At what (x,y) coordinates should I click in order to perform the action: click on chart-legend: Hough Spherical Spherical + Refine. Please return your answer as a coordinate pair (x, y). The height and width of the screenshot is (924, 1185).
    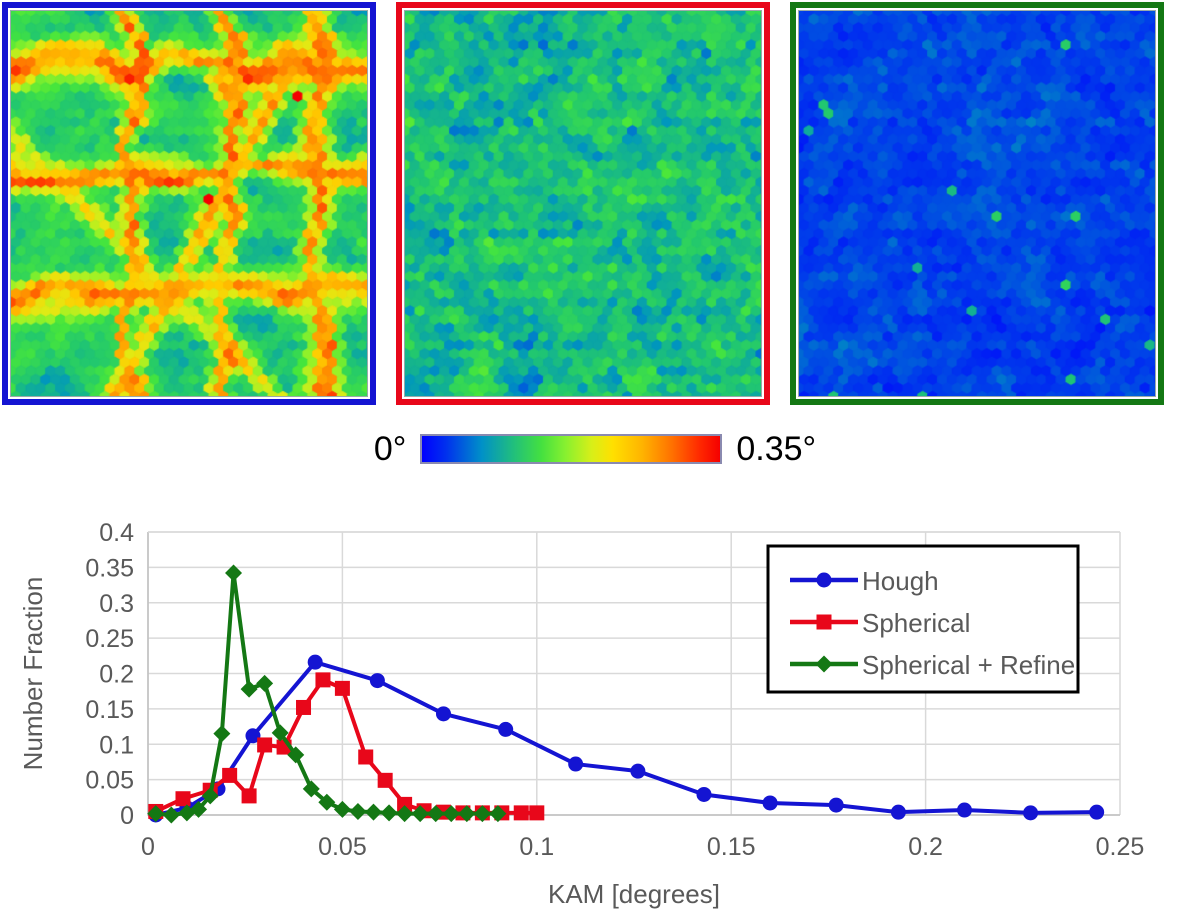
    Looking at the image, I should click on (923, 619).